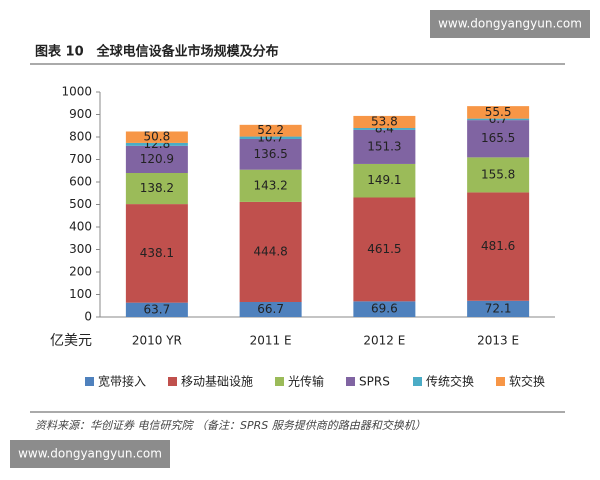 The width and height of the screenshot is (600, 480). Describe the element at coordinates (384, 341) in the screenshot. I see `x-tick-label: 2012 E` at that location.